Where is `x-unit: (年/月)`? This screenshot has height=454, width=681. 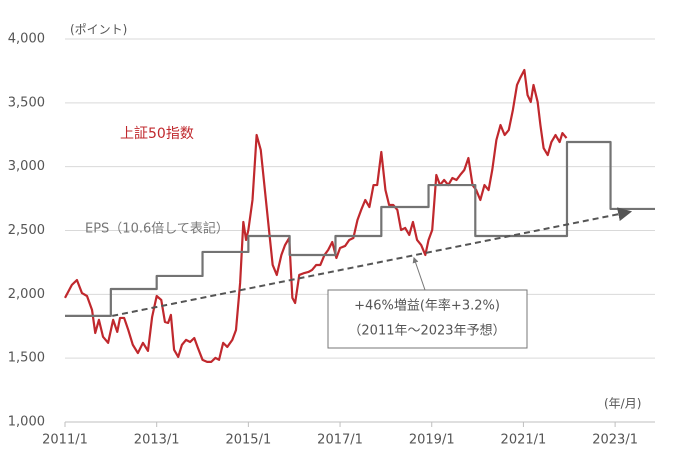 x-unit: (年/月) is located at coordinates (622, 404).